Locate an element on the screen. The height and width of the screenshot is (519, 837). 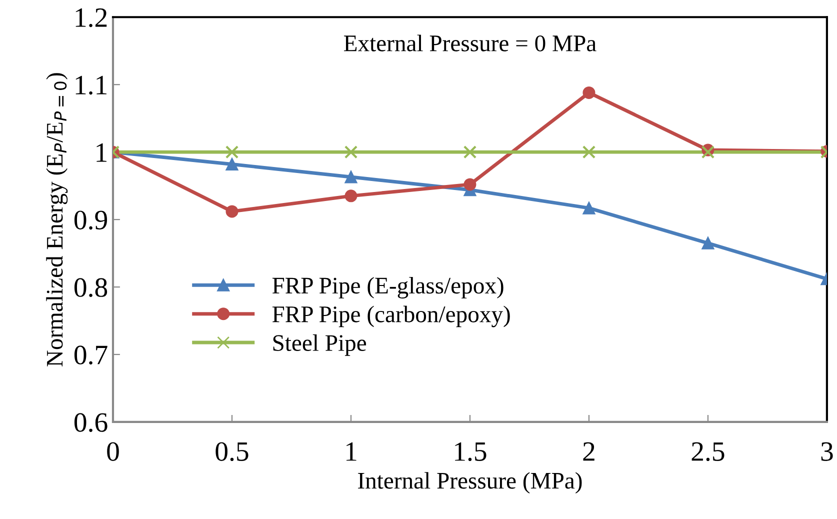
y-tick-label: 0.7 is located at coordinates (91, 355).